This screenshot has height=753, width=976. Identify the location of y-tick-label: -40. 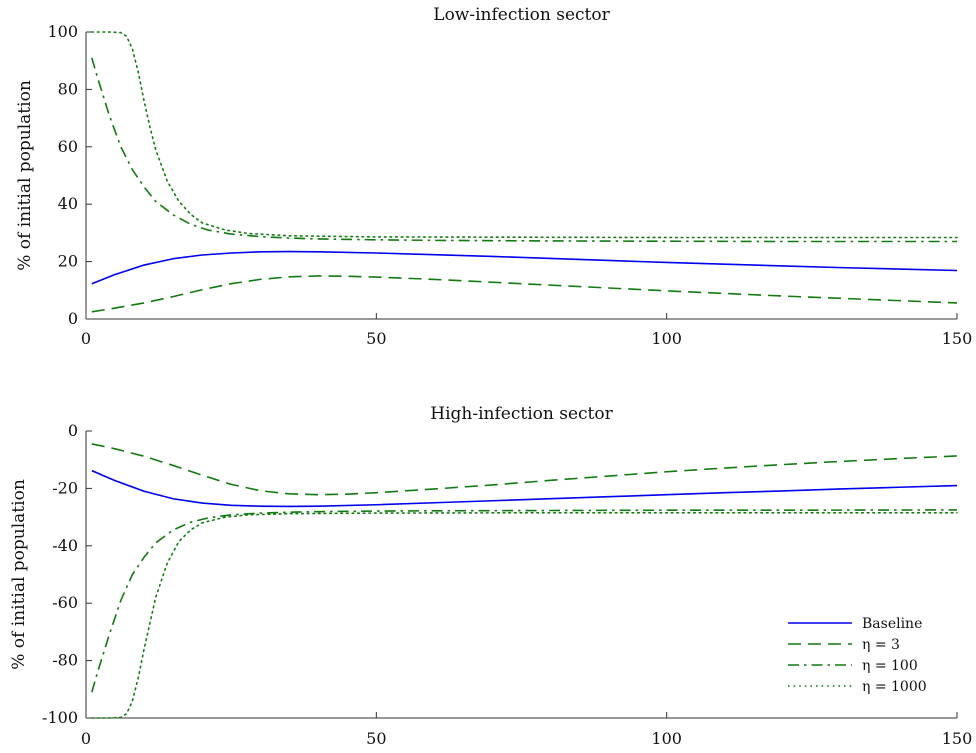
(65, 545).